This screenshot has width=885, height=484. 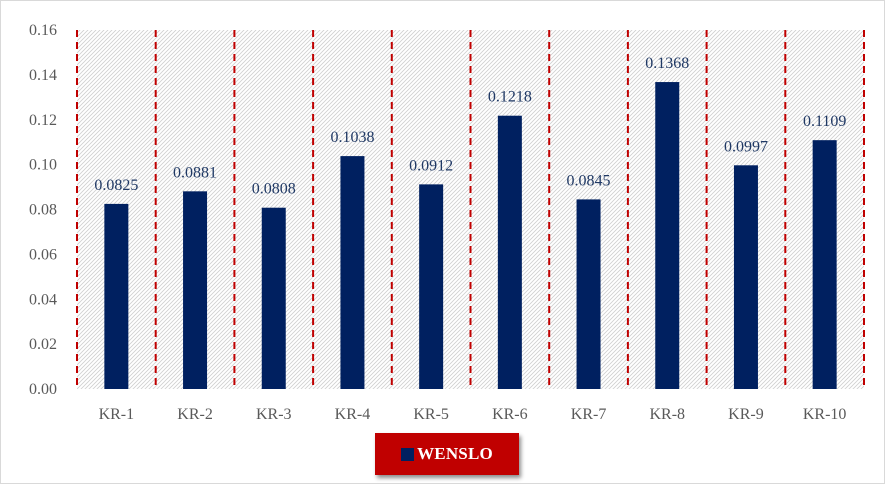 What do you see at coordinates (824, 121) in the screenshot?
I see `data-label: 0.1109` at bounding box center [824, 121].